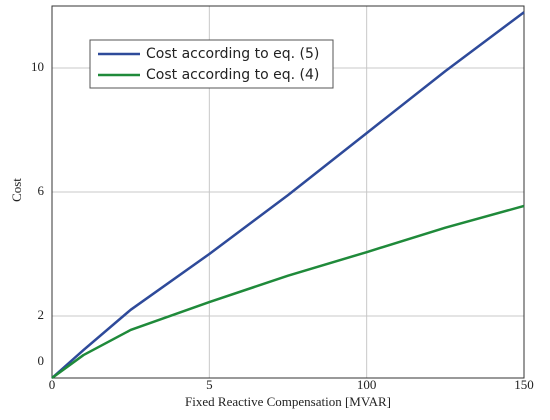 The width and height of the screenshot is (550, 420). I want to click on x-tick-label: 0, so click(52, 384).